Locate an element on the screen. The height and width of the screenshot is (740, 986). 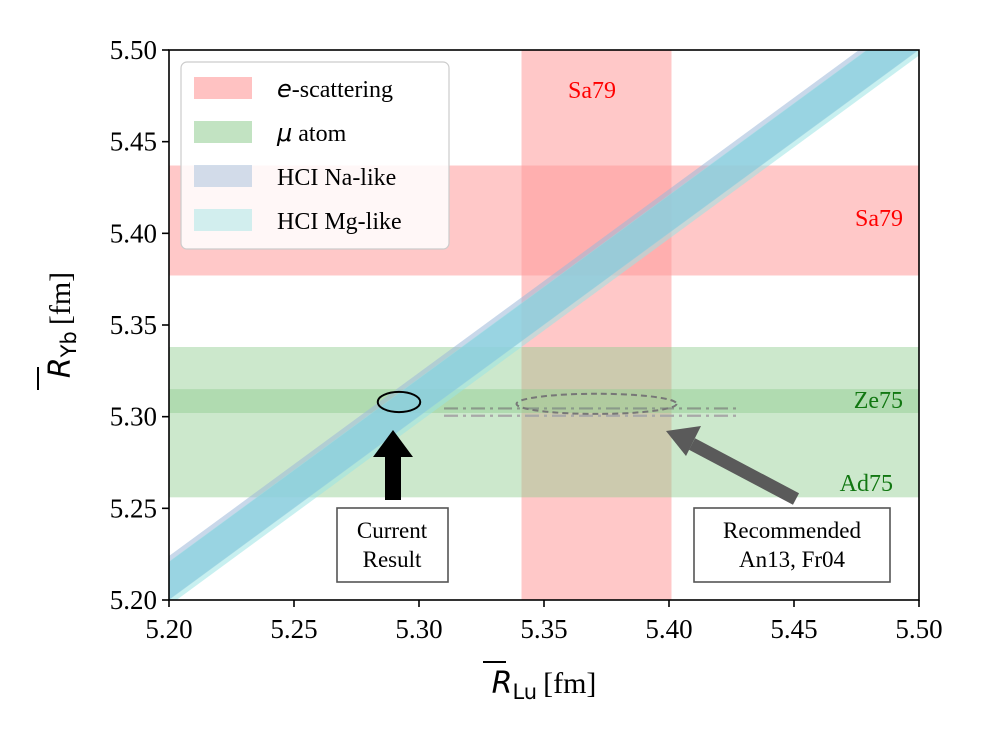
y-tick-label-4: 5.40 is located at coordinates (133, 233).